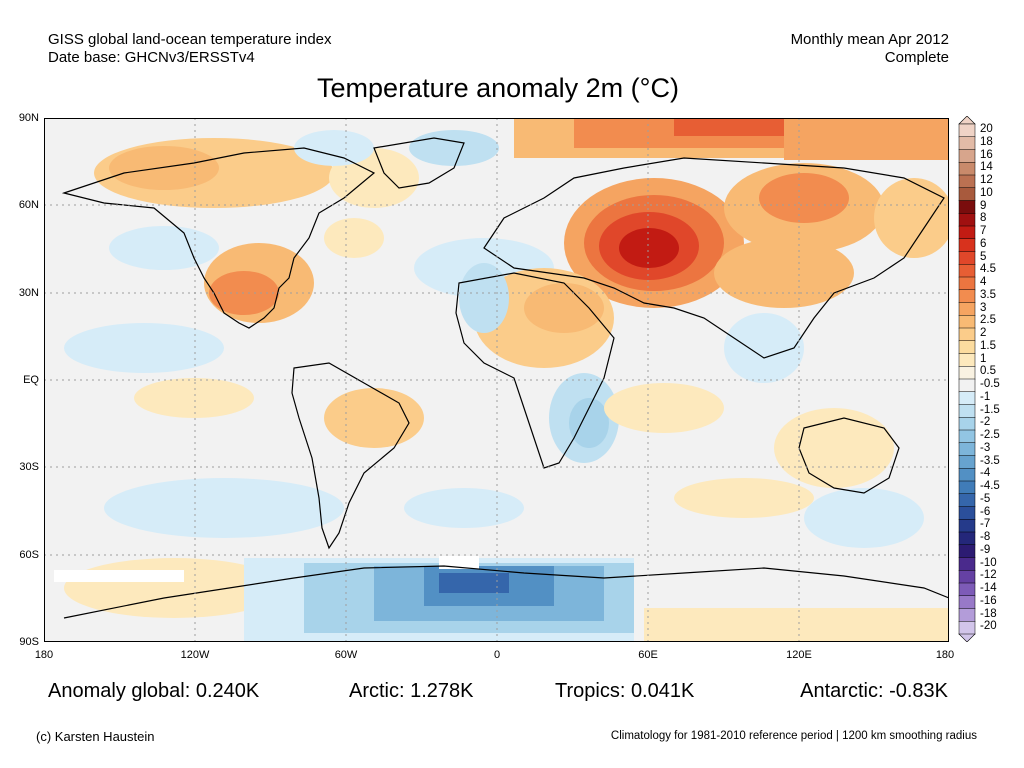 This screenshot has width=1024, height=768. What do you see at coordinates (967, 120) in the screenshot?
I see `colorbar-max-arrow` at bounding box center [967, 120].